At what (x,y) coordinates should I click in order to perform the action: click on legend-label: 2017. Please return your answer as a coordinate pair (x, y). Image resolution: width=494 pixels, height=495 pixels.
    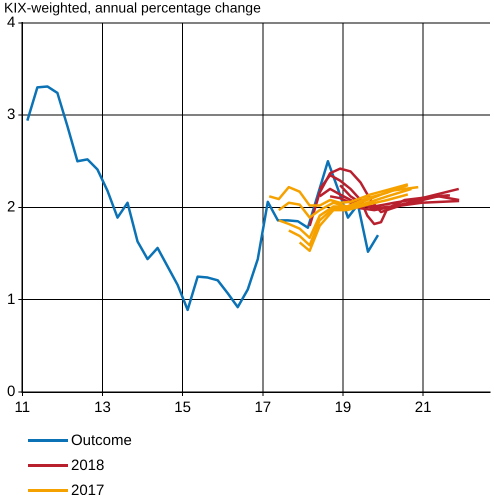
    Looking at the image, I should click on (87, 488).